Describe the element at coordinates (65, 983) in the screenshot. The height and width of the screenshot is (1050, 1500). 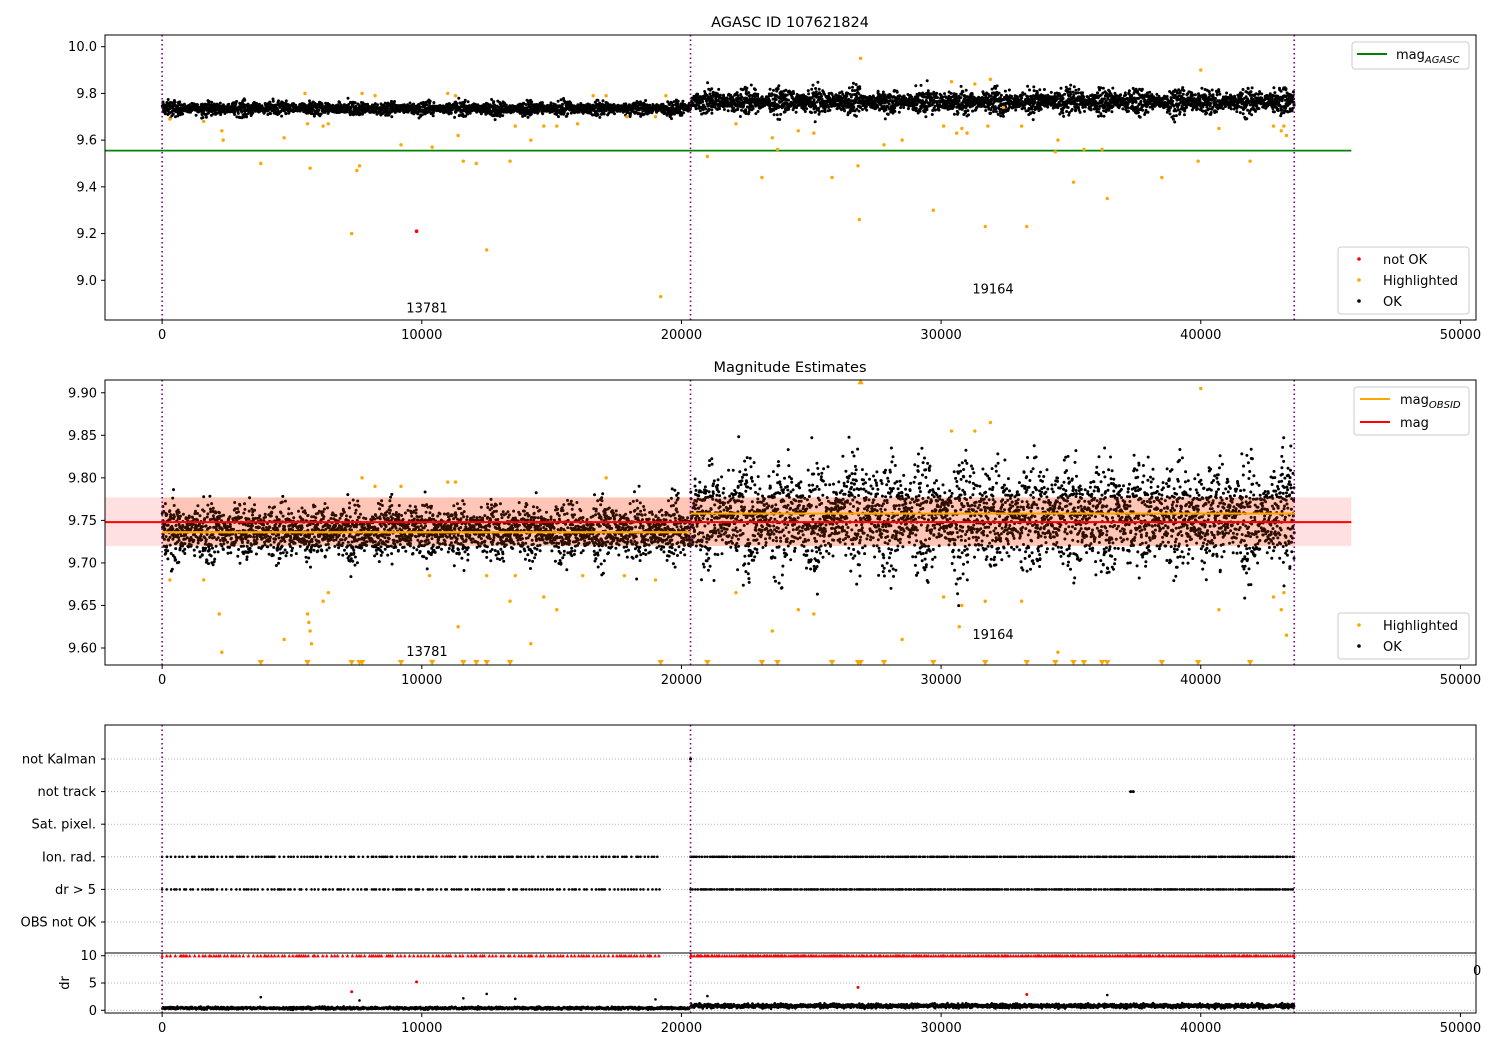
I see `dr-axis-label: dr` at that location.